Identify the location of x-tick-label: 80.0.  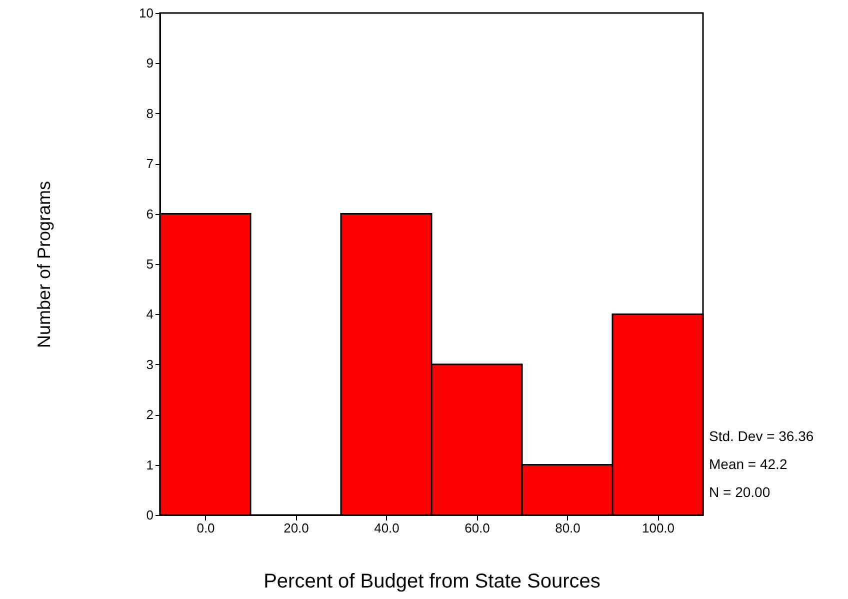
(567, 528).